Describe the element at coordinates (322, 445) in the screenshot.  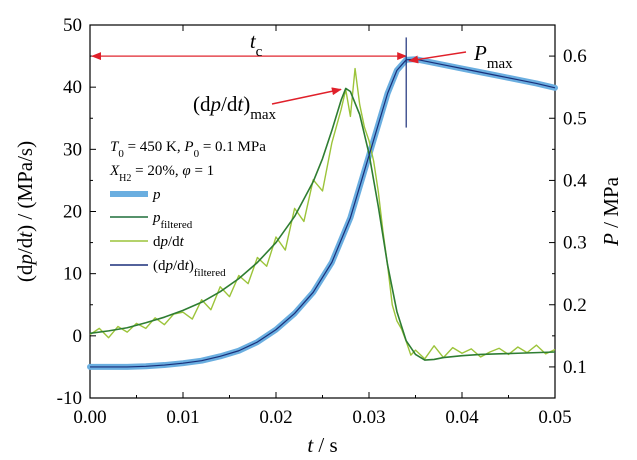
I see `x-axis-title: t / s` at that location.